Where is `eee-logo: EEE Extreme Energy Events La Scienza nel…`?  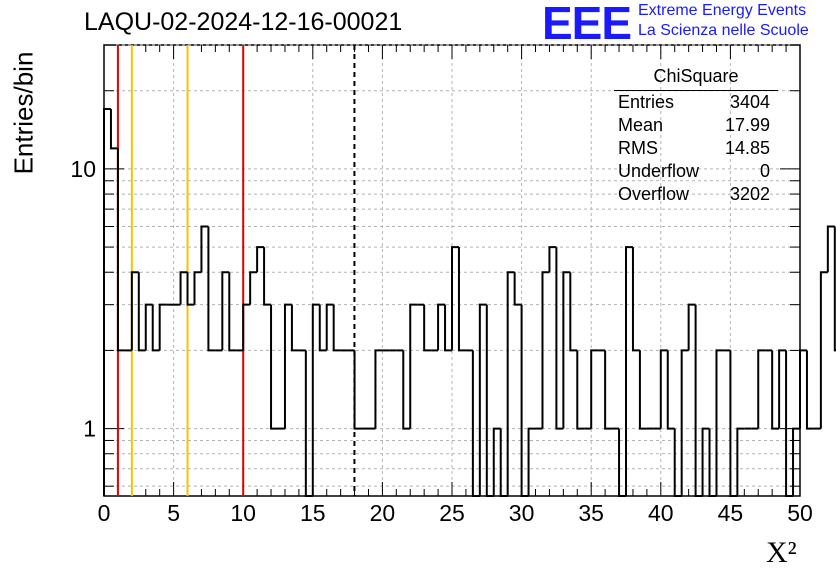
eee-logo: EEE Extreme Energy Events La Scienza nel… is located at coordinates (688, 24).